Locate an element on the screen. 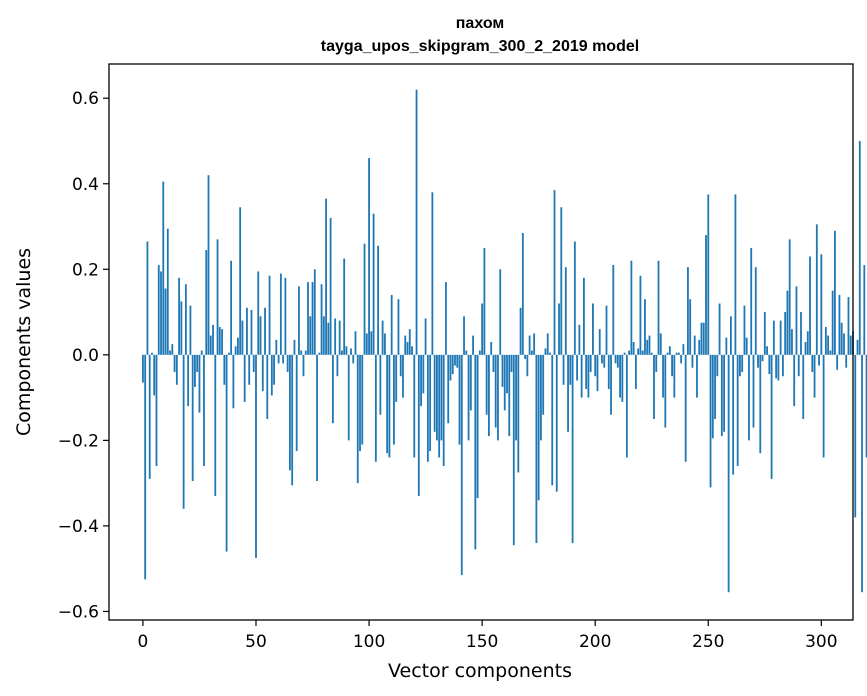  x-tick-label: 250 is located at coordinates (708, 642).